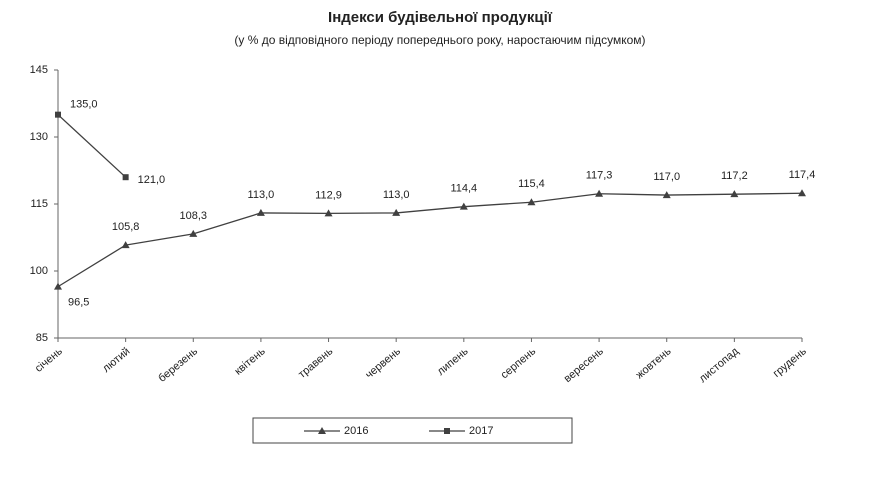  I want to click on data-label: 112,9, so click(328, 195).